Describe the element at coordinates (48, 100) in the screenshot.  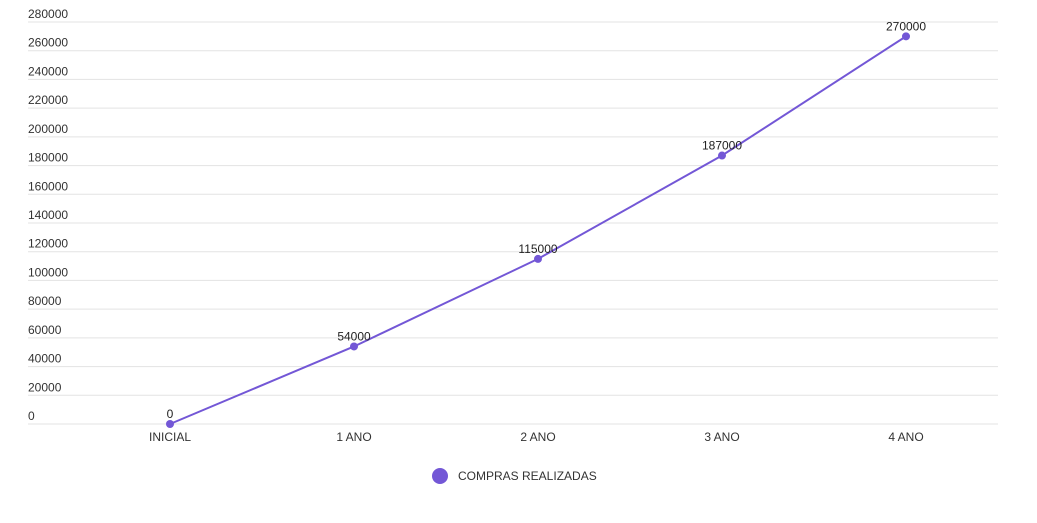
I see `y-tick-label: 220000` at that location.